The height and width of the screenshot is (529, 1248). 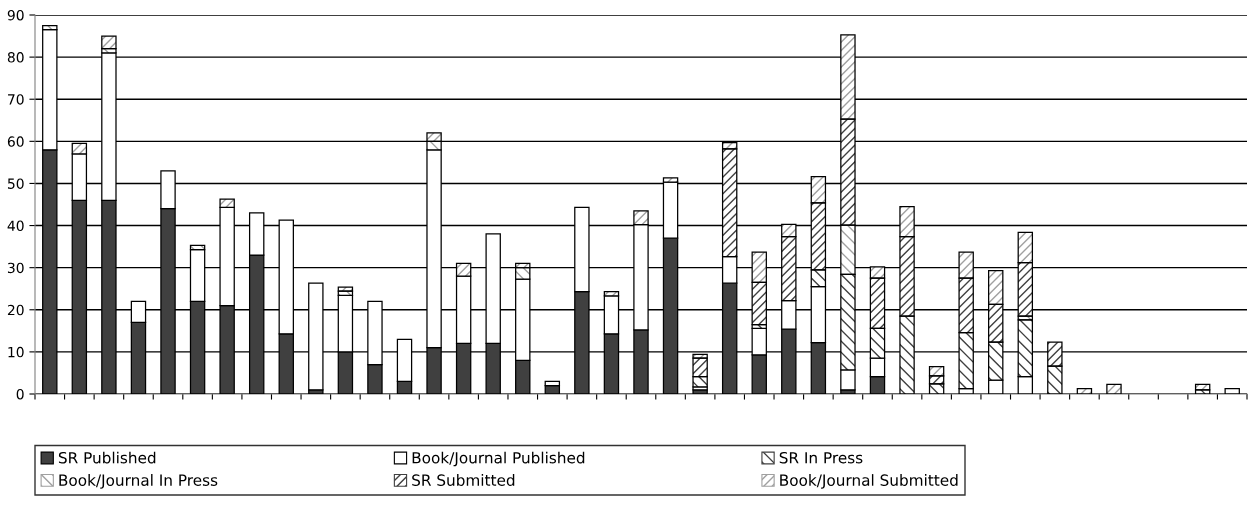 I want to click on y-tick-label: 20, so click(x=15, y=310).